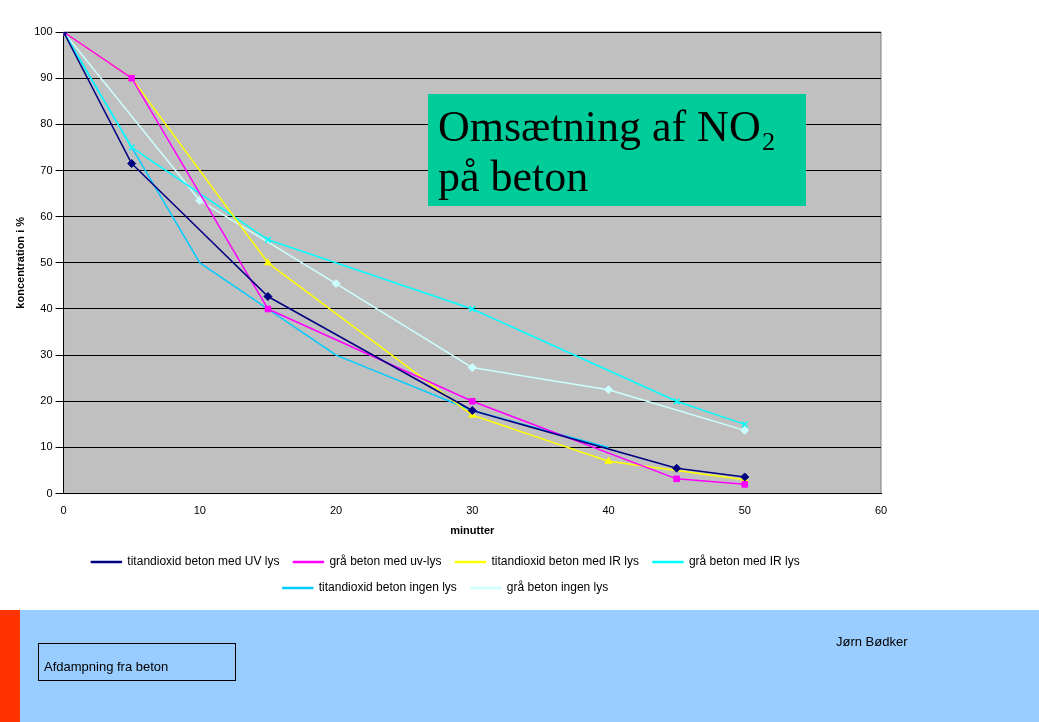 The image size is (1039, 722). Describe the element at coordinates (46, 307) in the screenshot. I see `y-tick-label: 40` at that location.